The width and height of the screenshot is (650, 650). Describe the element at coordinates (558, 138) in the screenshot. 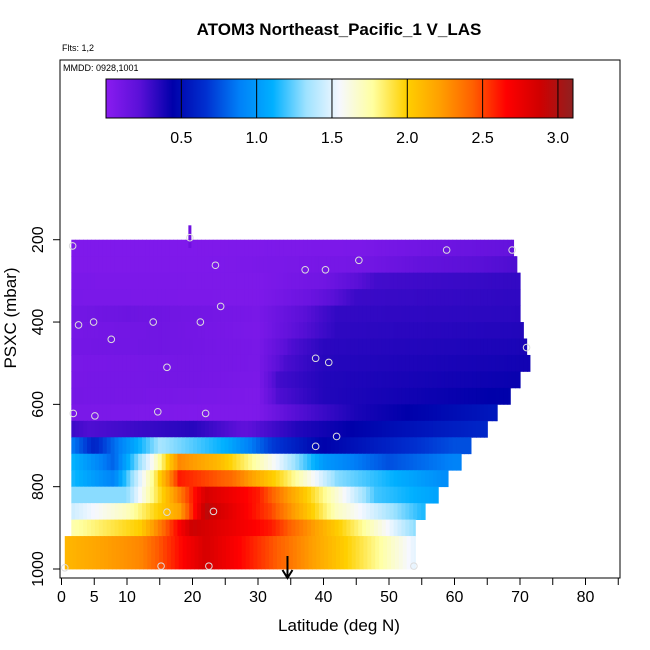

I see `colorbar-tick-label: 3.0` at that location.